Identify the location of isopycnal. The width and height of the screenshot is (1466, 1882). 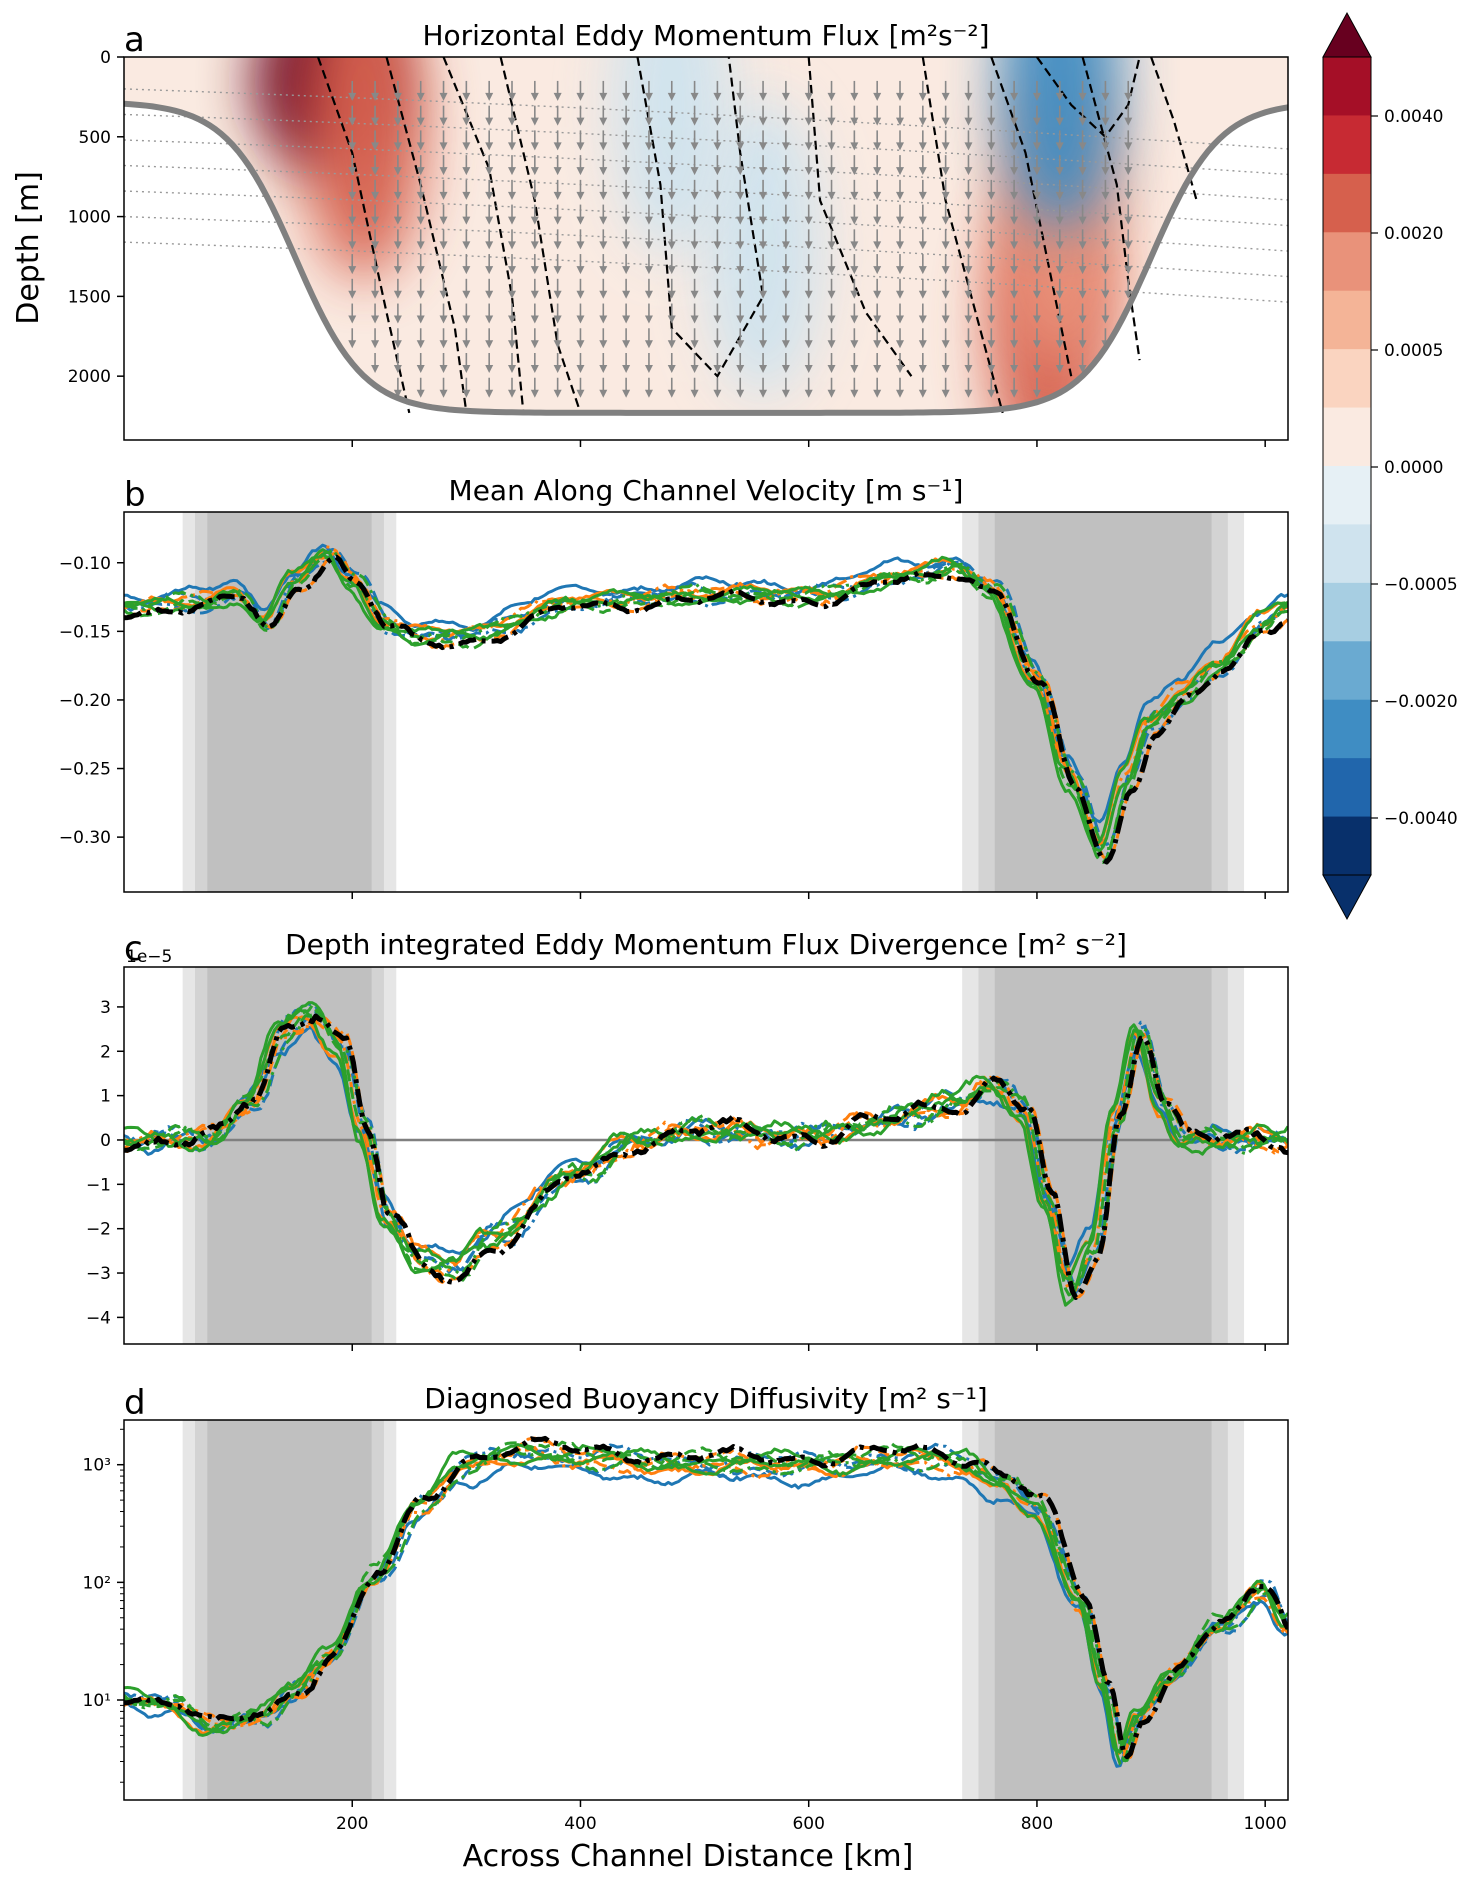
(706, 221).